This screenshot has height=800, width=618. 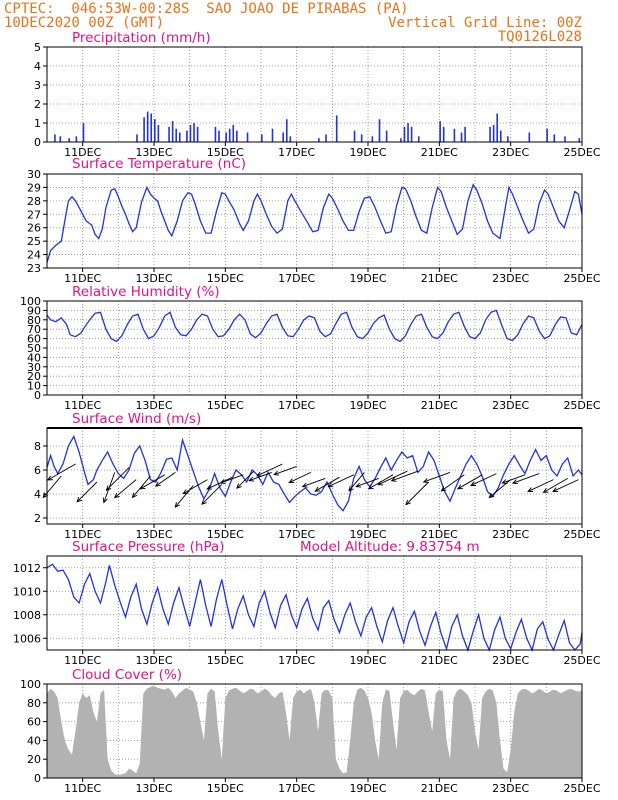 I want to click on ytick-label: 70, so click(x=34, y=329).